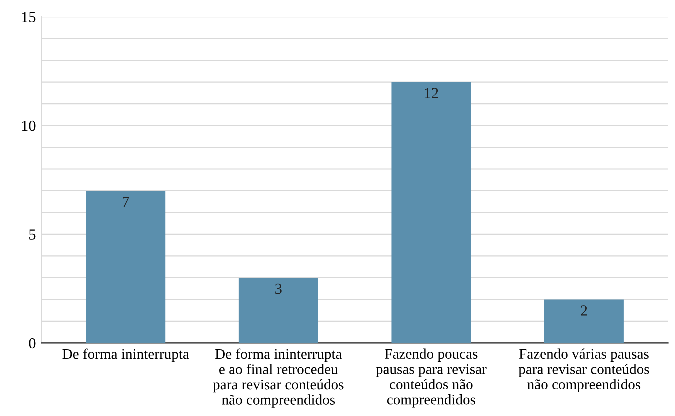  I want to click on data-label: 12, so click(431, 93).